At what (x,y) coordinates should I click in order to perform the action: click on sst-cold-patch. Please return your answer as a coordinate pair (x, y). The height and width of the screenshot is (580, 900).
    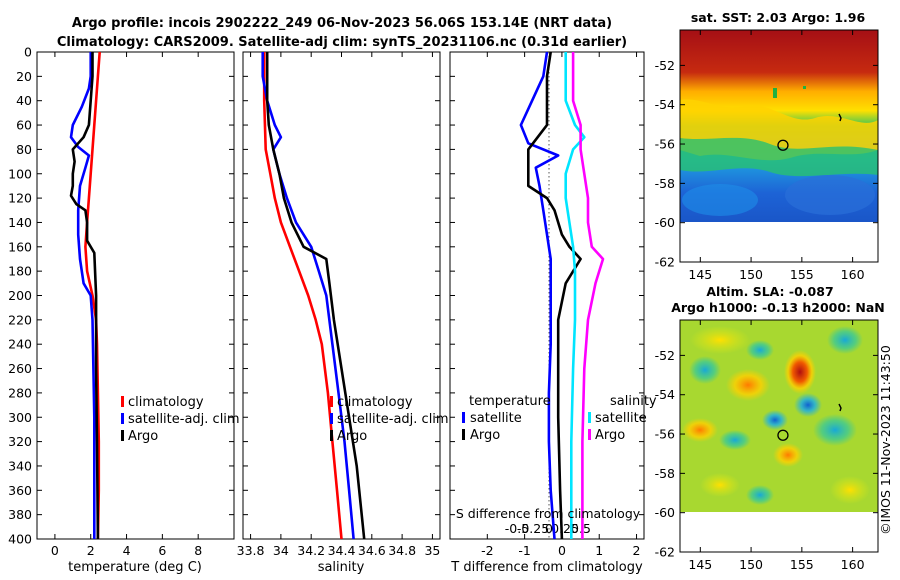
    Looking at the image, I should click on (830, 195).